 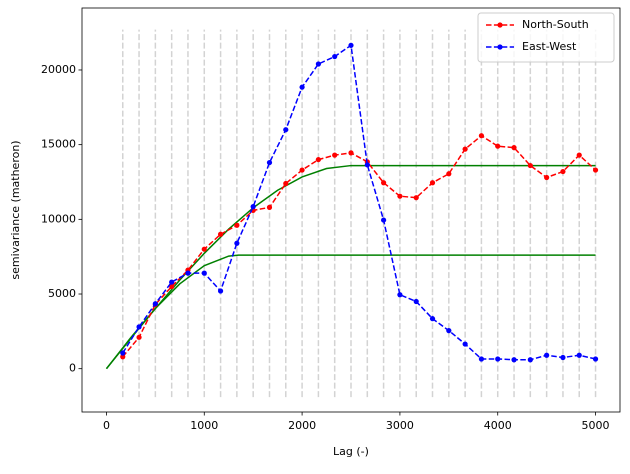 I want to click on legend-label: East-West, so click(x=549, y=46).